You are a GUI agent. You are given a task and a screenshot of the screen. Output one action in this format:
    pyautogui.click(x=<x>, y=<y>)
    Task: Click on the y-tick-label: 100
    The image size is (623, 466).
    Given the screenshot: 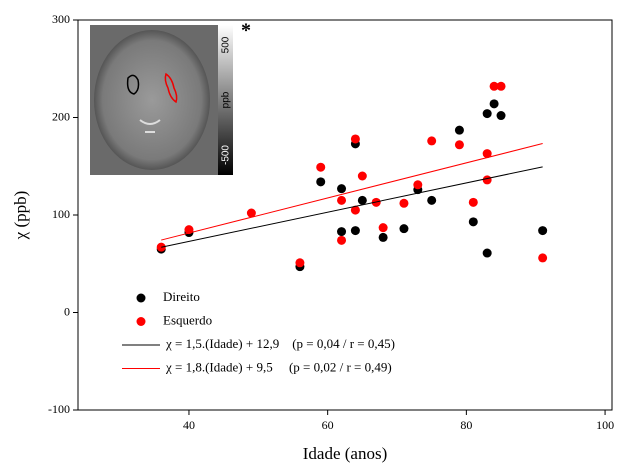 What is the action you would take?
    pyautogui.click(x=61, y=214)
    